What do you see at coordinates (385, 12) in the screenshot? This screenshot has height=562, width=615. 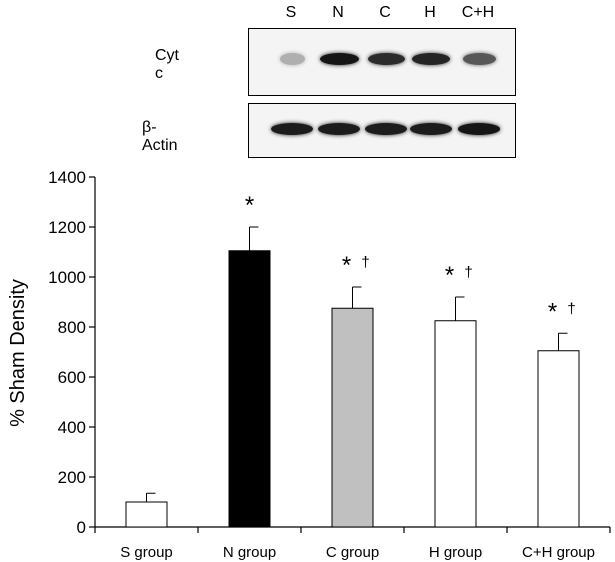 I see `lane-label-2: C` at bounding box center [385, 12].